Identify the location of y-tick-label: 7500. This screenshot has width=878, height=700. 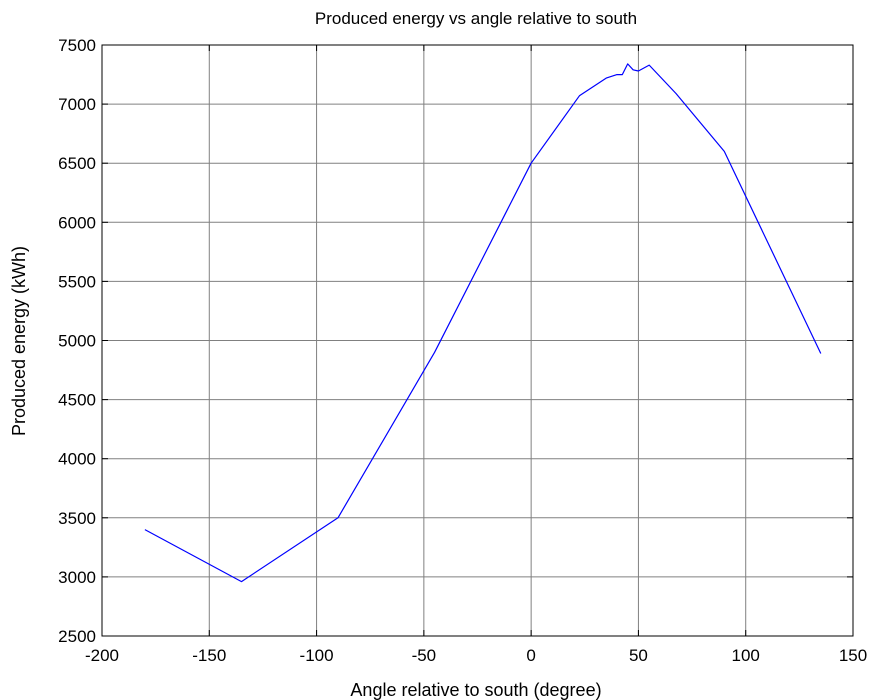
(77, 45).